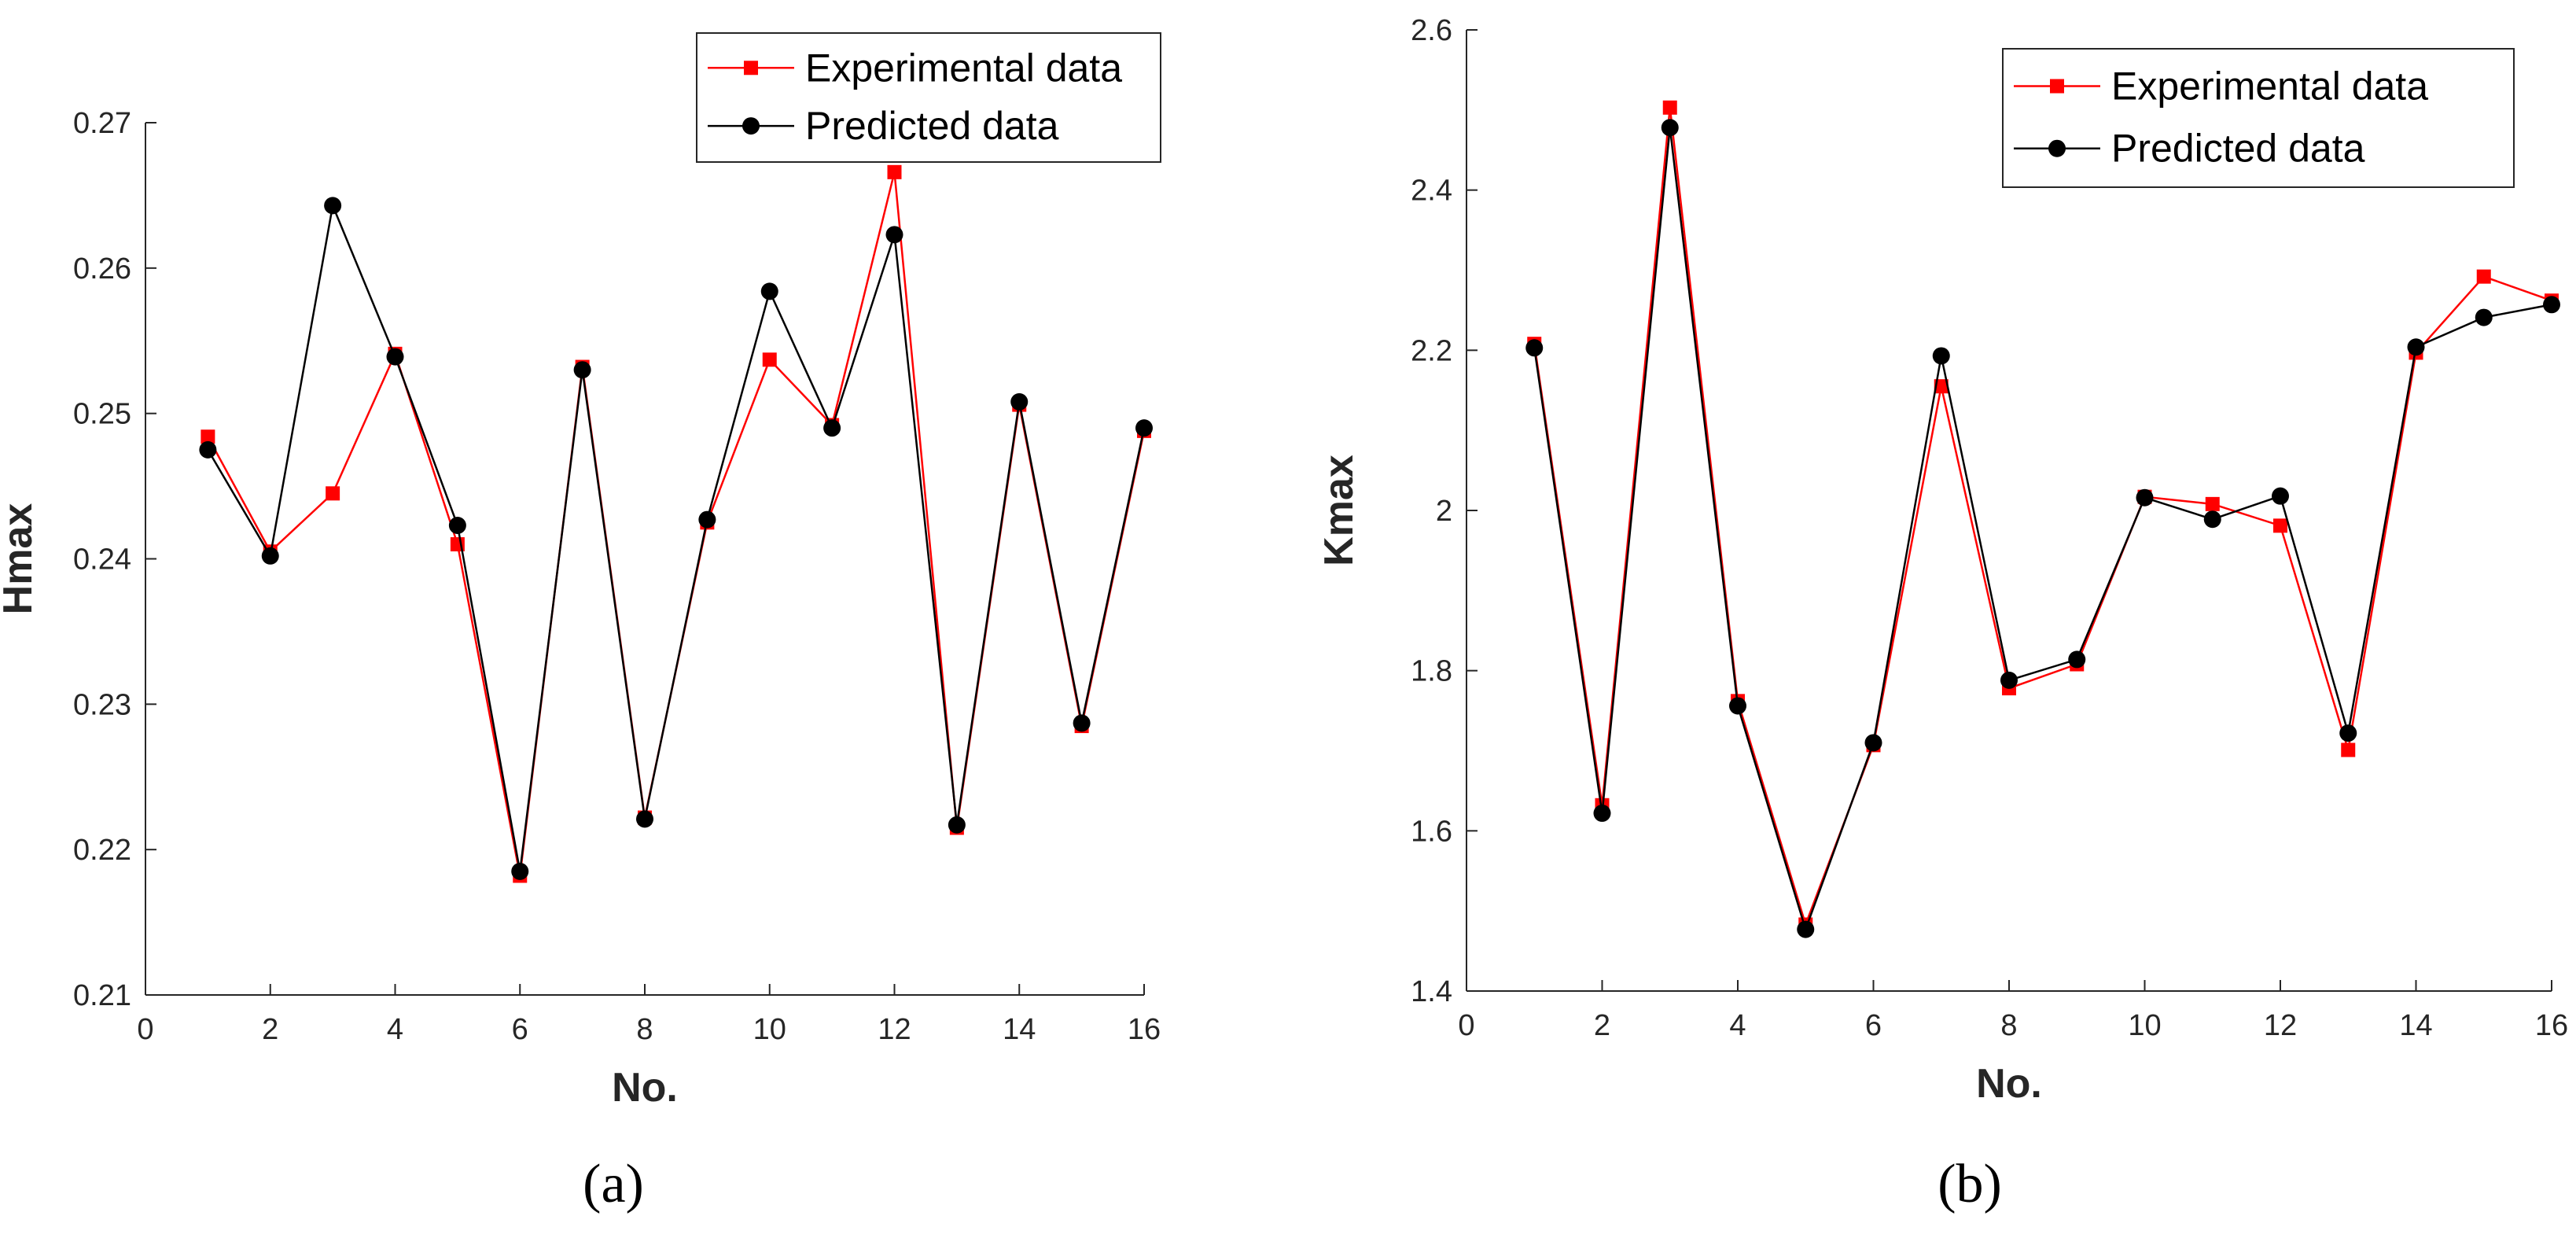 This screenshot has width=2576, height=1238. What do you see at coordinates (102, 704) in the screenshot?
I see `y-tick-label: 0.23` at bounding box center [102, 704].